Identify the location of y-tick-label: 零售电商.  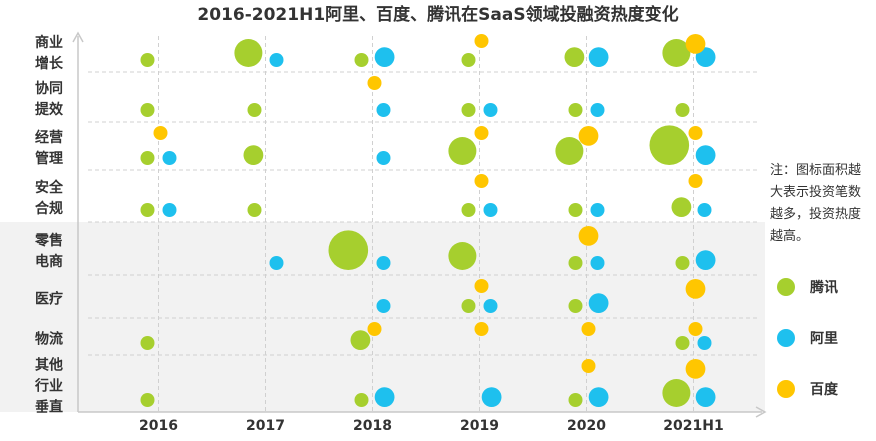
(49, 251).